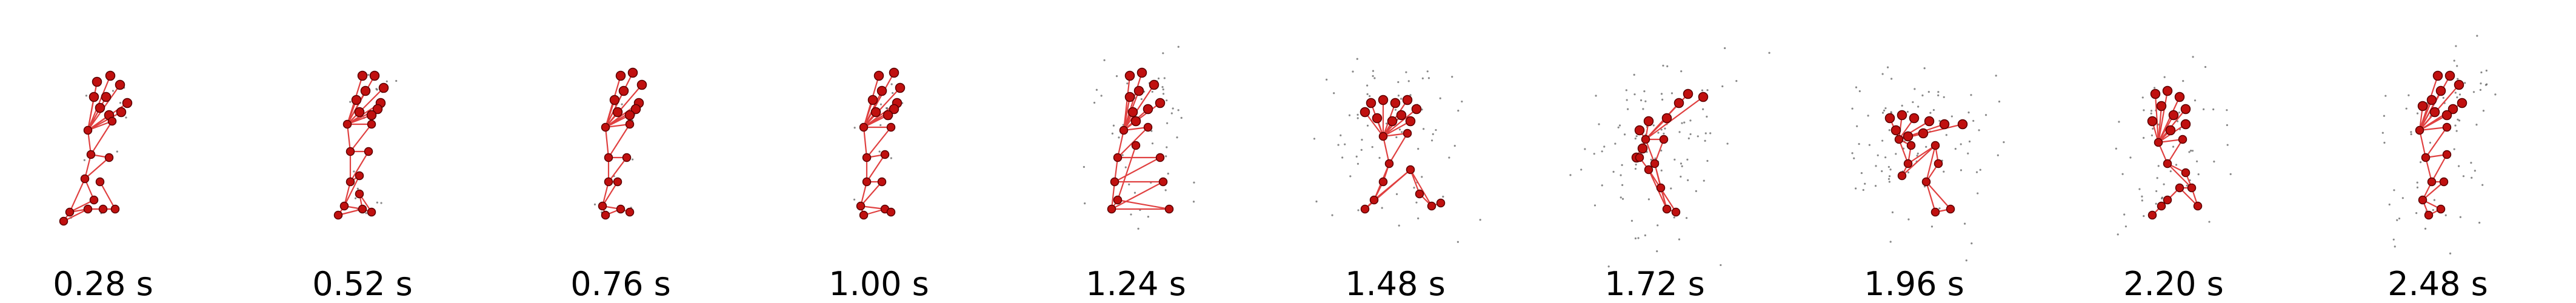  What do you see at coordinates (1397, 180) in the screenshot?
I see `frame-5: 1.48 s` at bounding box center [1397, 180].